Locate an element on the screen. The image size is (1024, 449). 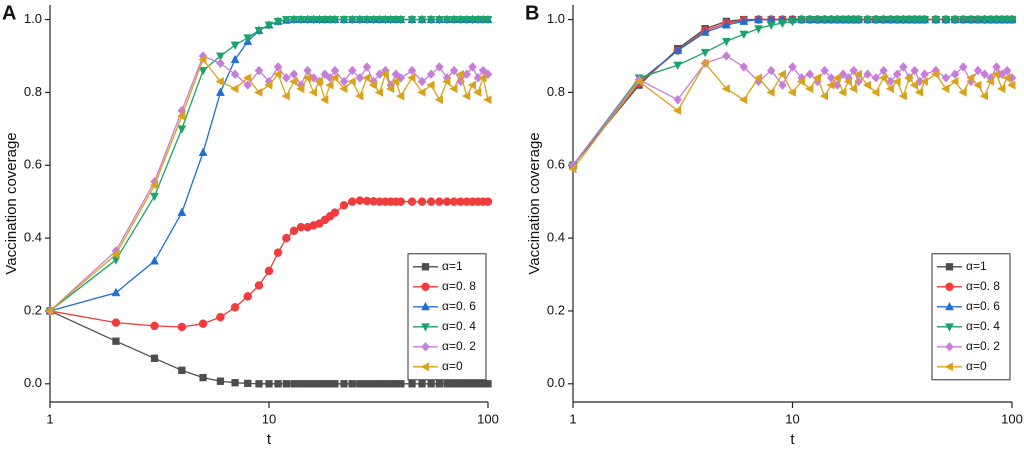
x-tick-label: 10 is located at coordinates (792, 418).